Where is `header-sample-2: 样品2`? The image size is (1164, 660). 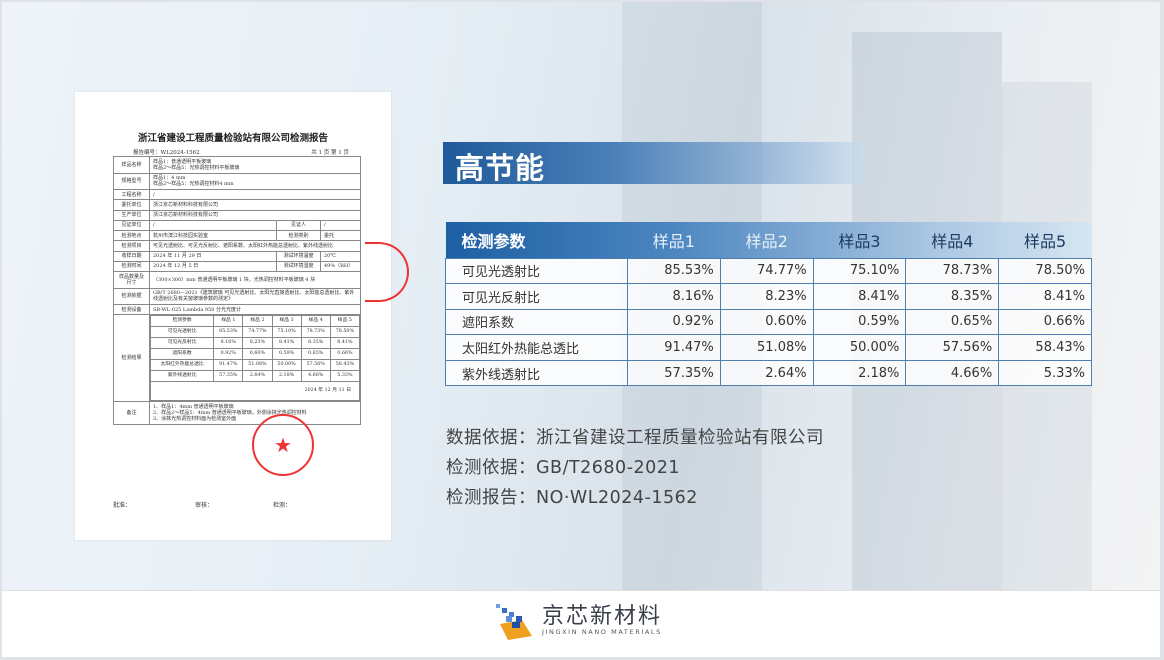
header-sample-2: 样品2 is located at coordinates (766, 241).